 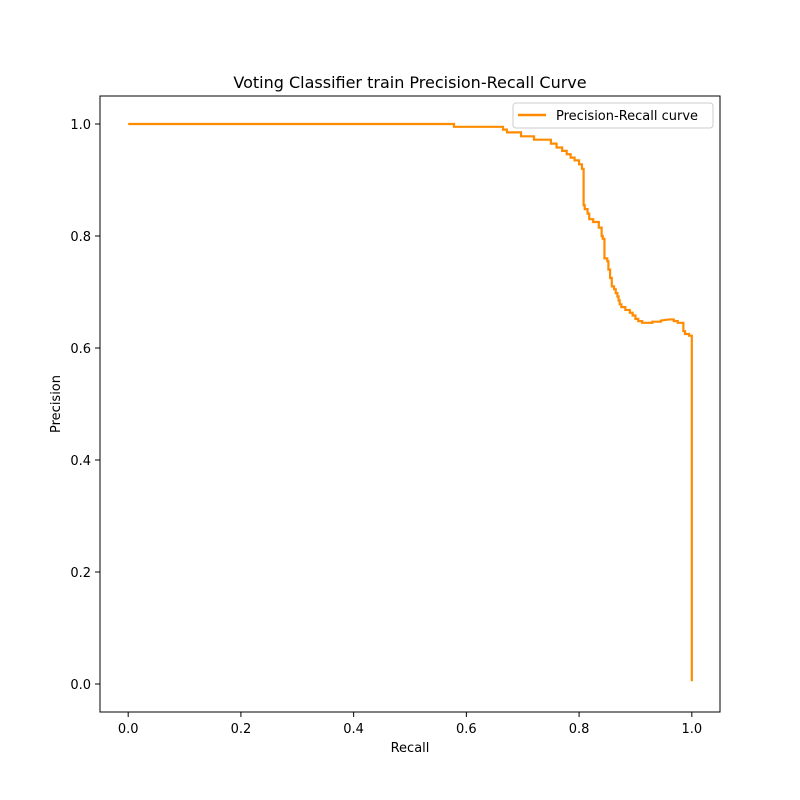 I want to click on y-tick-label: 0.8, so click(x=80, y=237).